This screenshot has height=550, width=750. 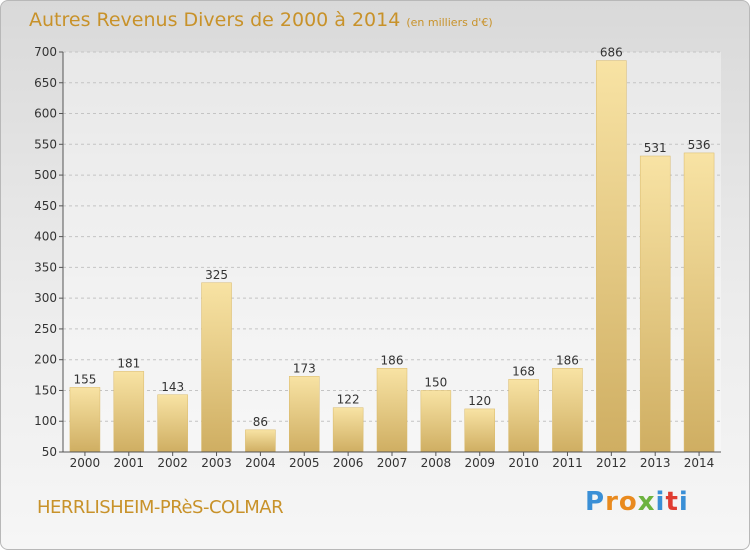 I want to click on x-tick-label: 2010, so click(x=523, y=463).